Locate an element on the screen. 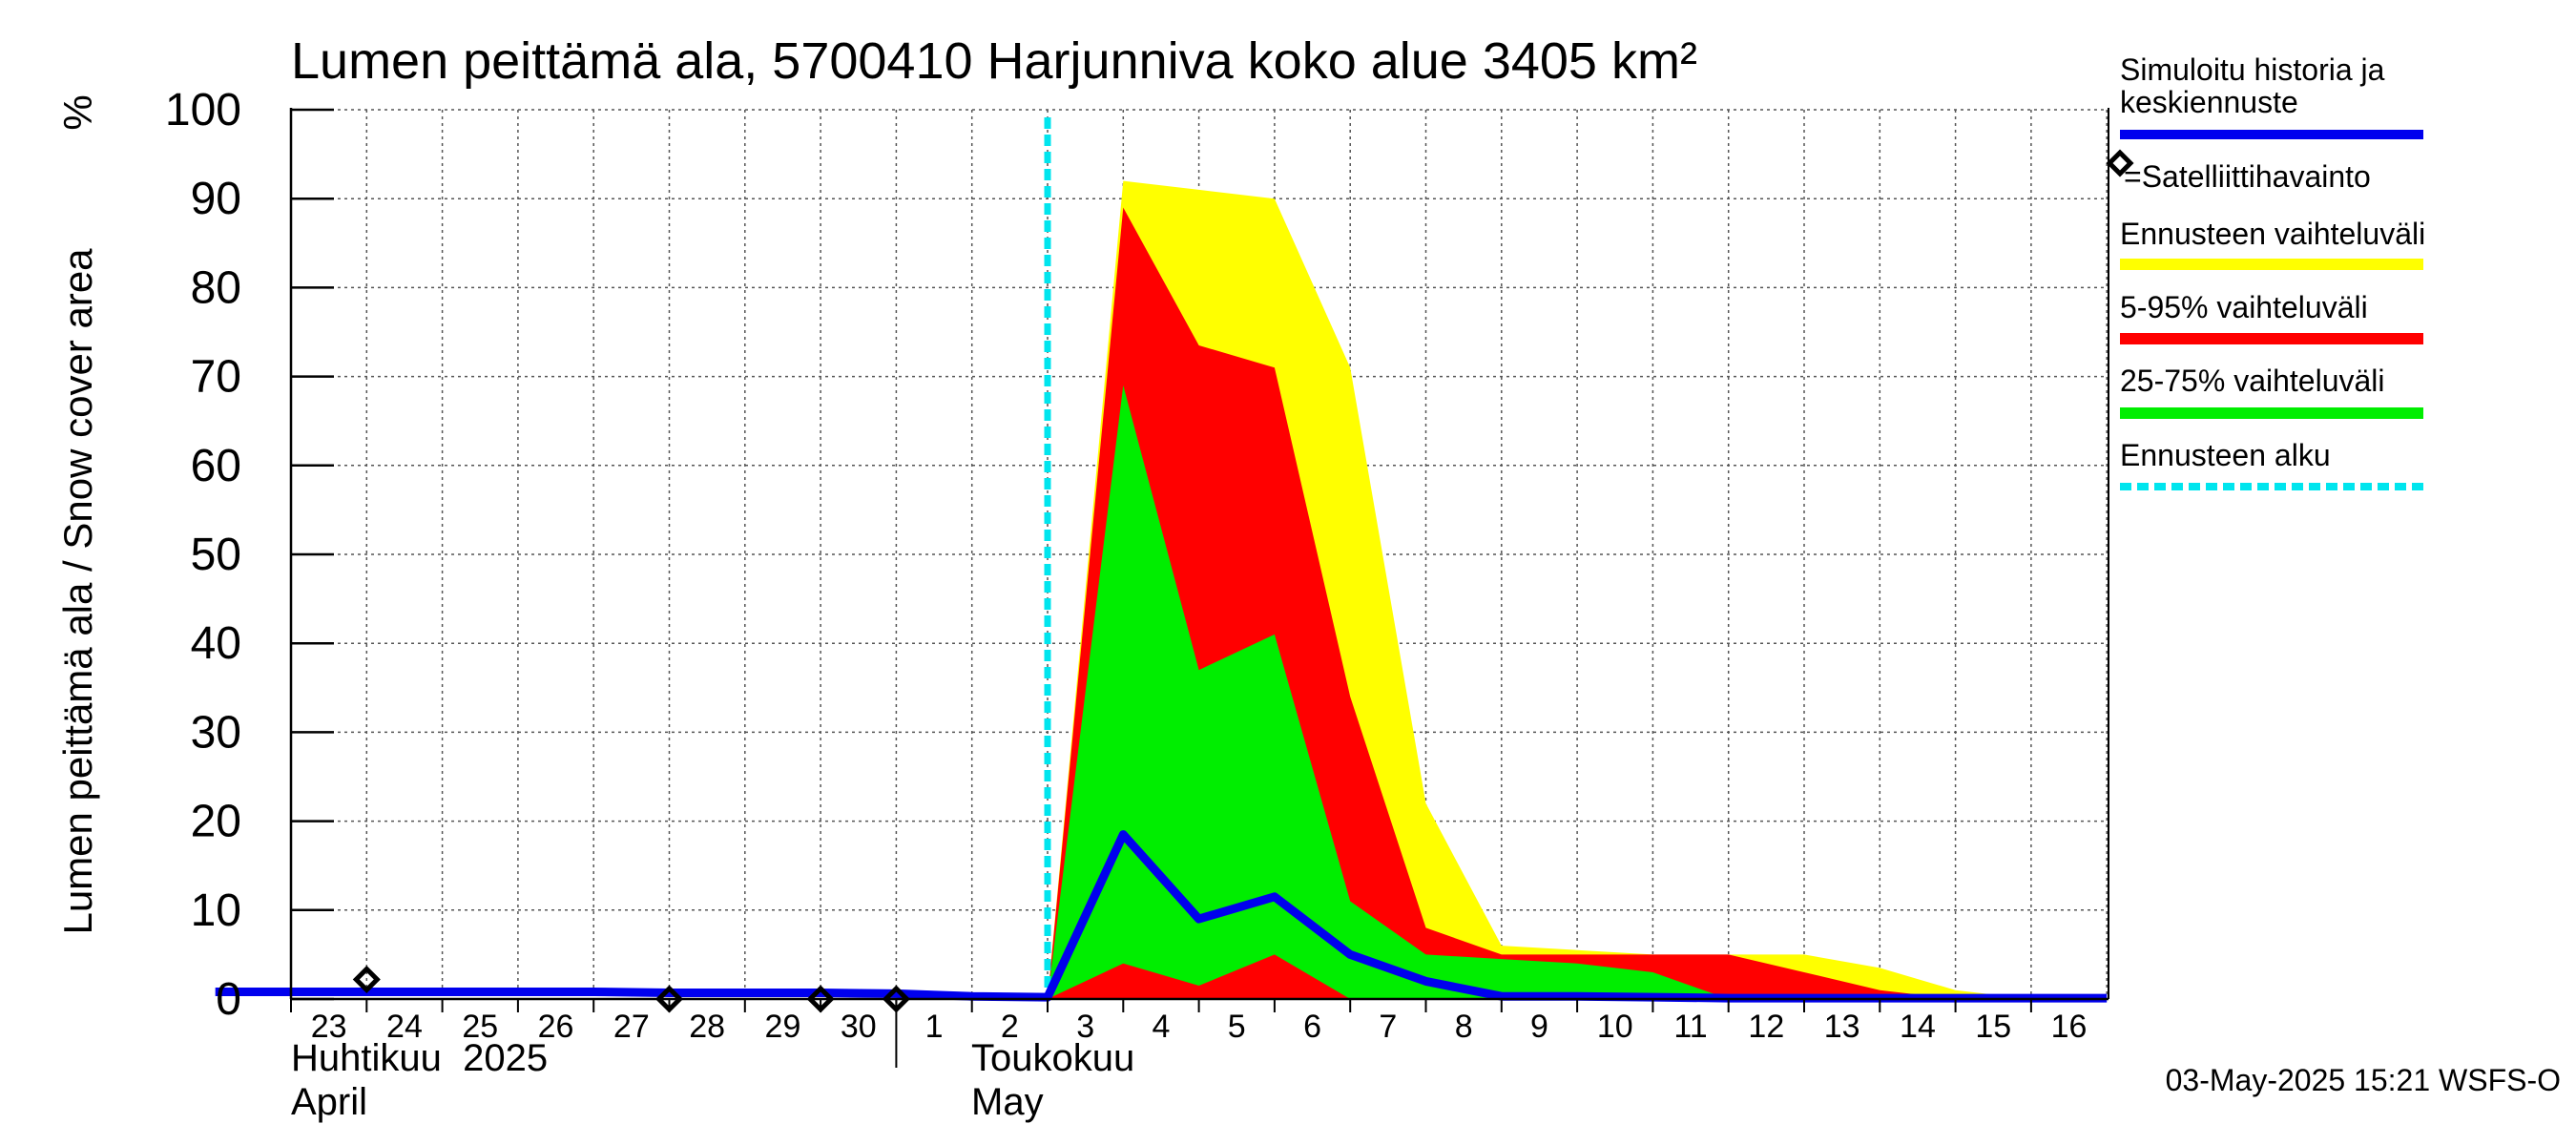 The height and width of the screenshot is (1145, 2576). x-tick-label-2: 2 is located at coordinates (1010, 1027).